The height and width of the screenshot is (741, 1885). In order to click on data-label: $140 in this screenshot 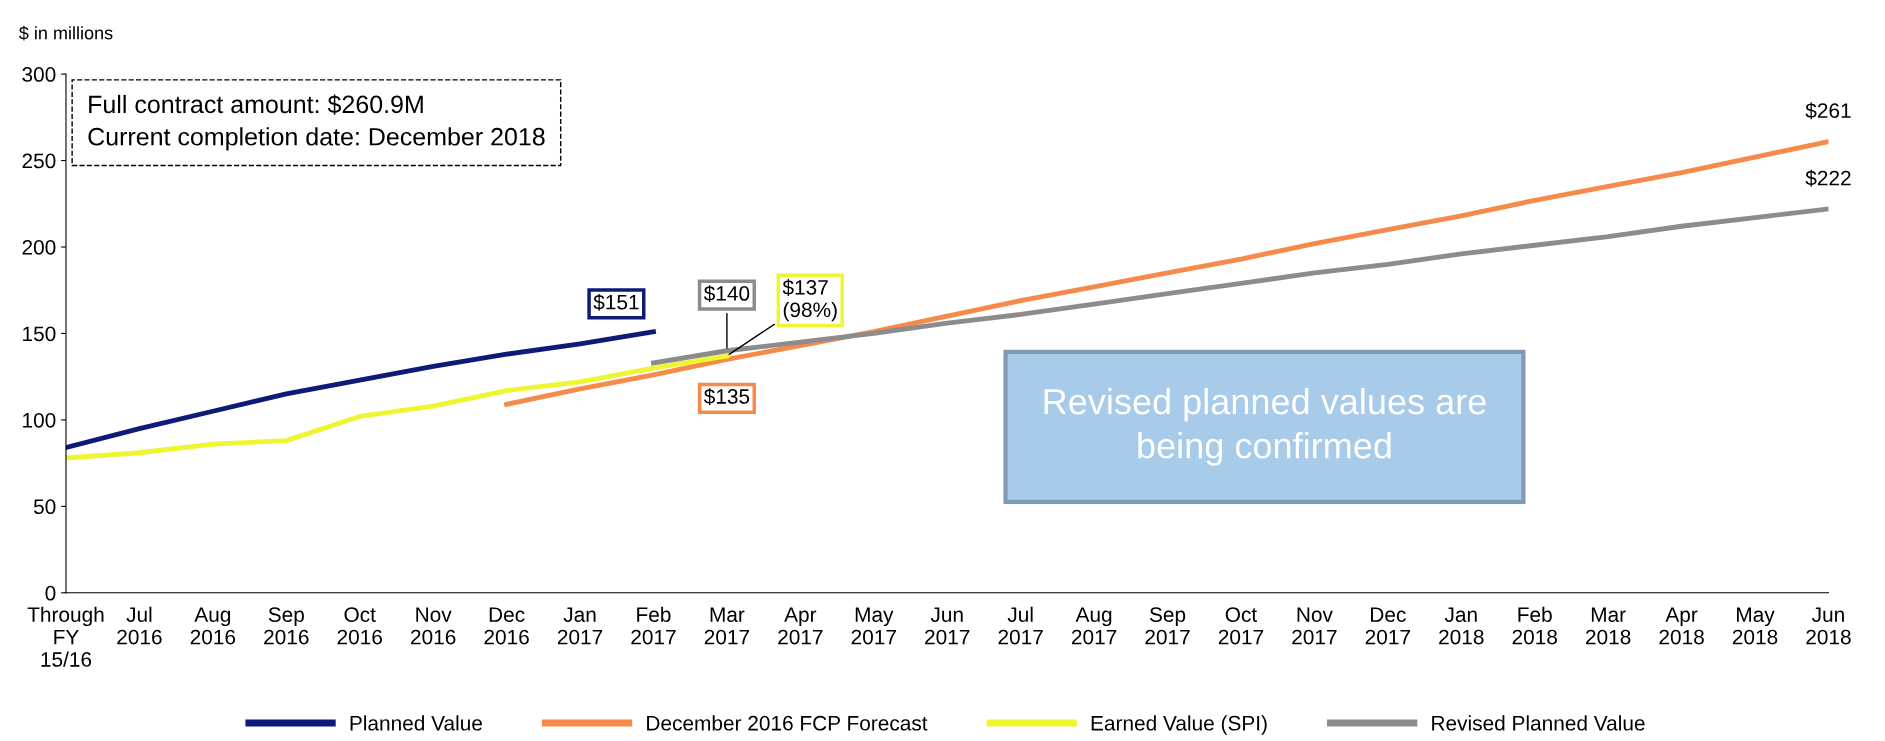, I will do `click(726, 294)`.